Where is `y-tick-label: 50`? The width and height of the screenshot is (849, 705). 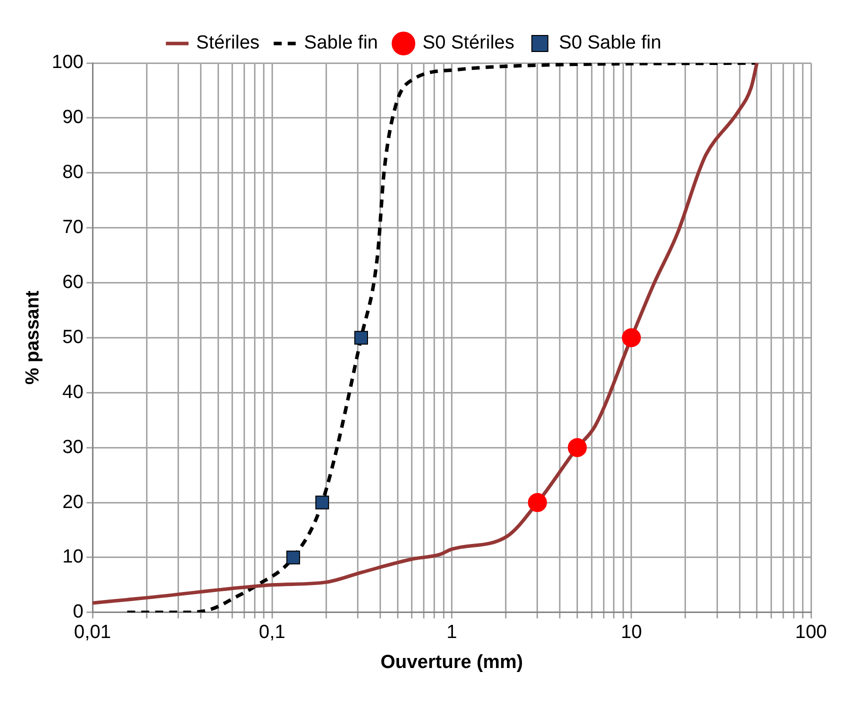
y-tick-label: 50 is located at coordinates (73, 337).